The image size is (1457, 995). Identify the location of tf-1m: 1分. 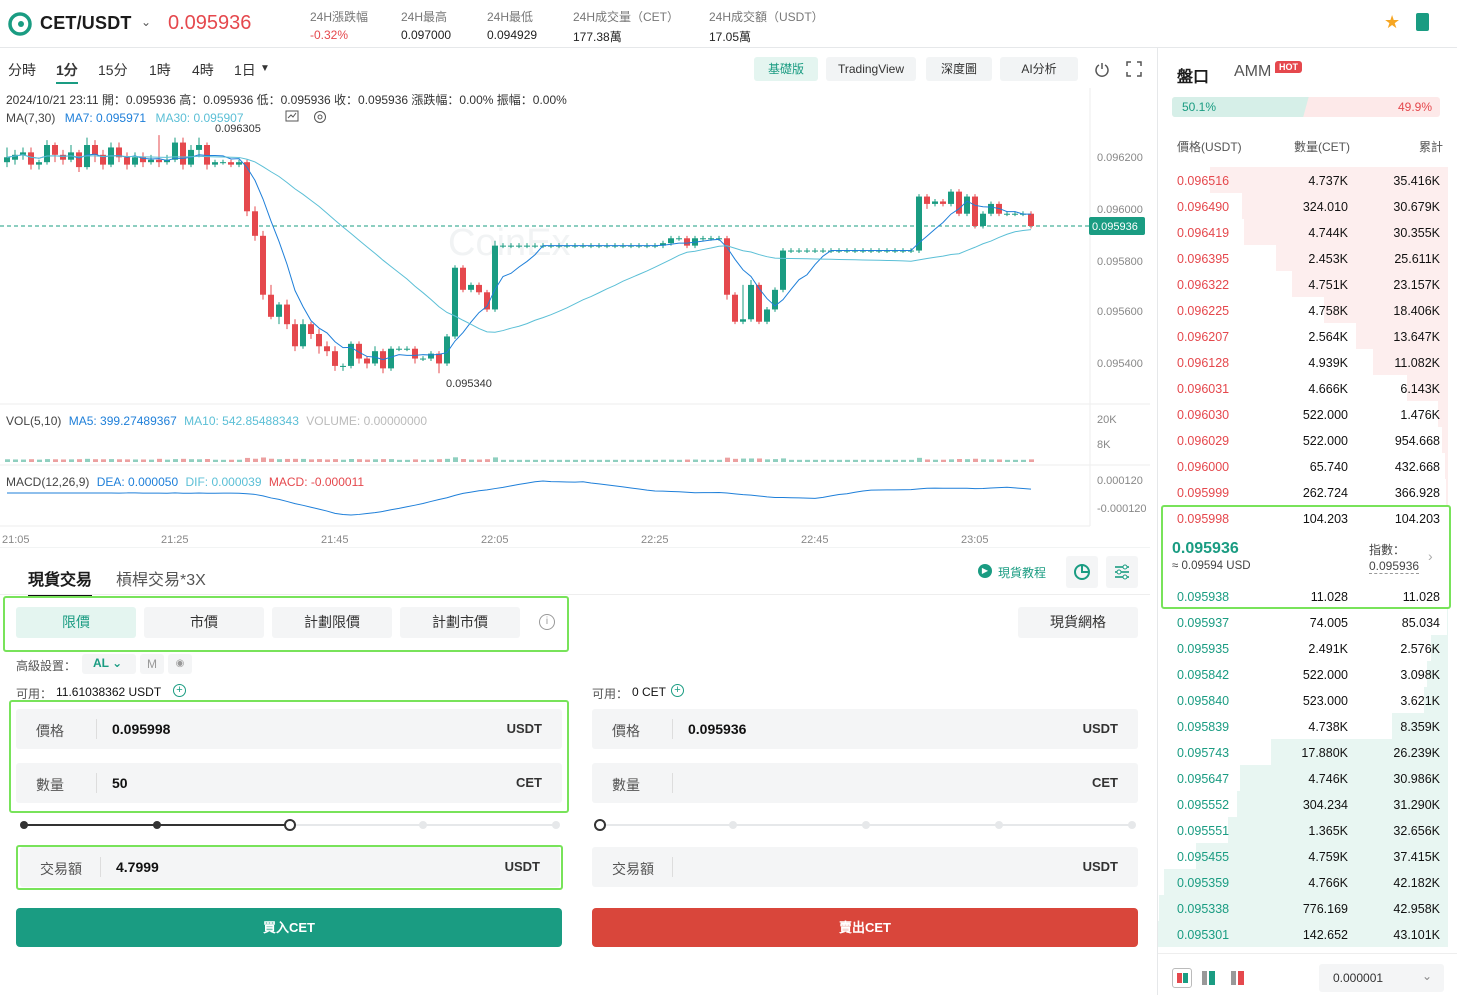
(67, 72).